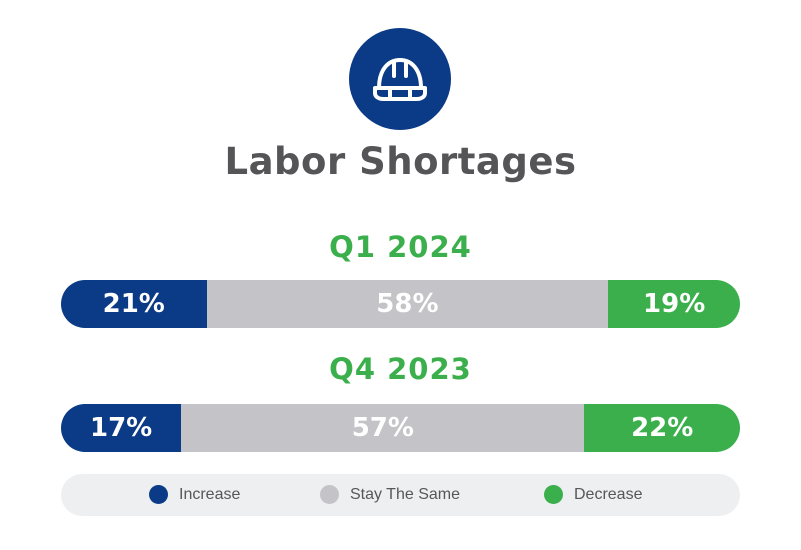  Describe the element at coordinates (400, 247) in the screenshot. I see `period-label-q1-2024: Q1 2024` at that location.